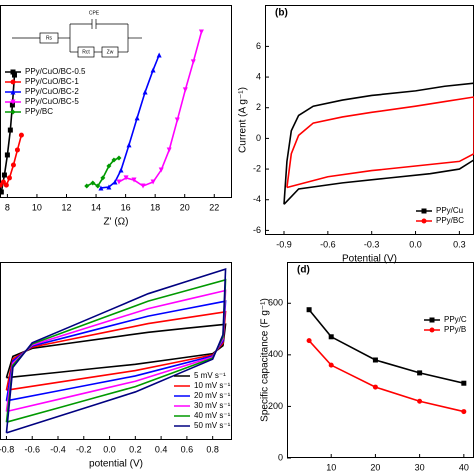  I want to click on legend-label: 40 mV s⁻¹, so click(212, 415).